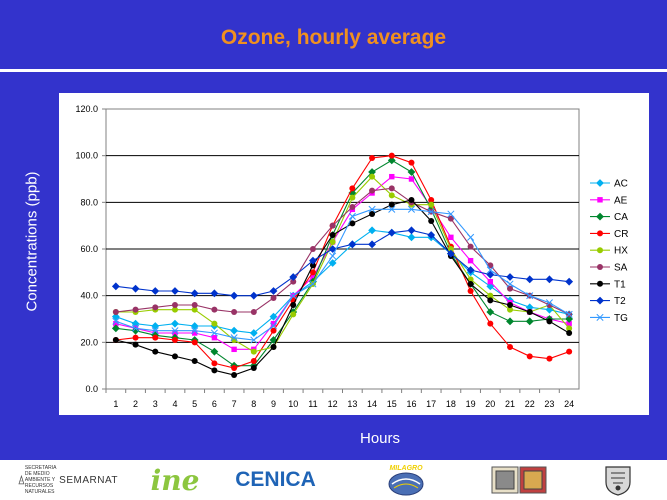 The width and height of the screenshot is (667, 500). I want to click on y-tick-label: 100.0, so click(86, 156).